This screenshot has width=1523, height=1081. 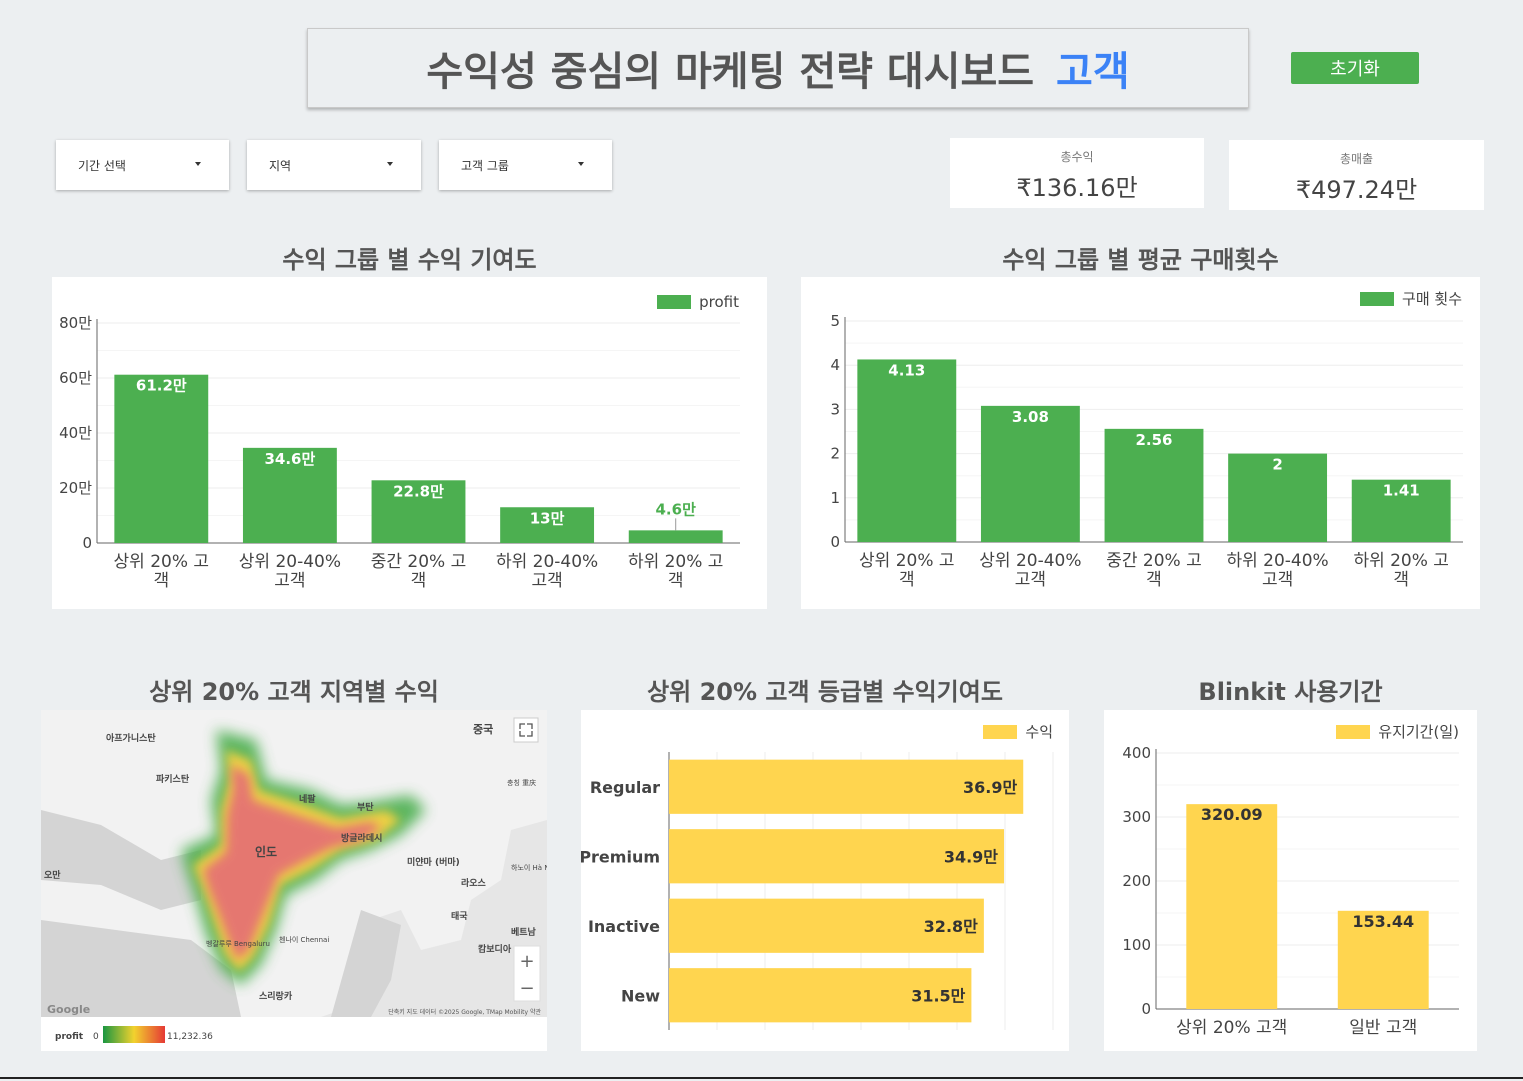 I want to click on region-filter-dropdown: 지역, so click(x=334, y=165).